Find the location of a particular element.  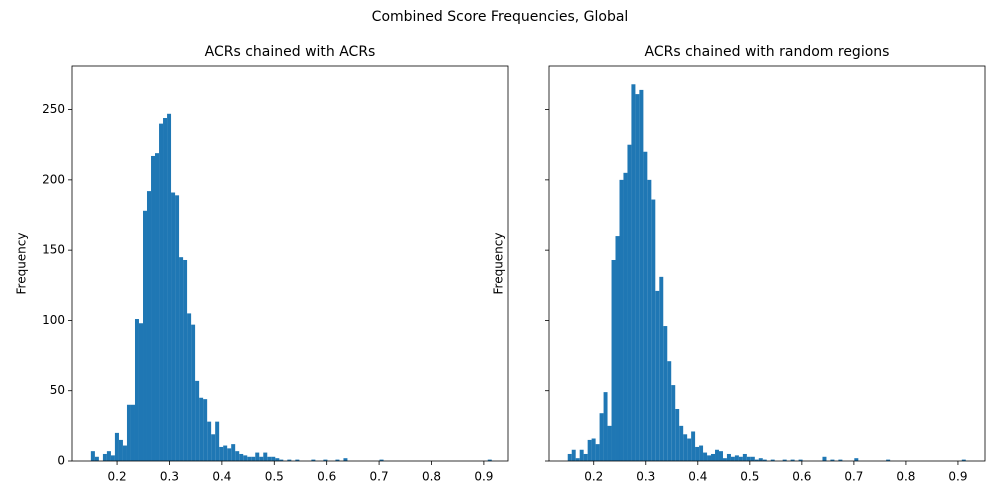

y-tick-label: 100 is located at coordinates (53, 320).